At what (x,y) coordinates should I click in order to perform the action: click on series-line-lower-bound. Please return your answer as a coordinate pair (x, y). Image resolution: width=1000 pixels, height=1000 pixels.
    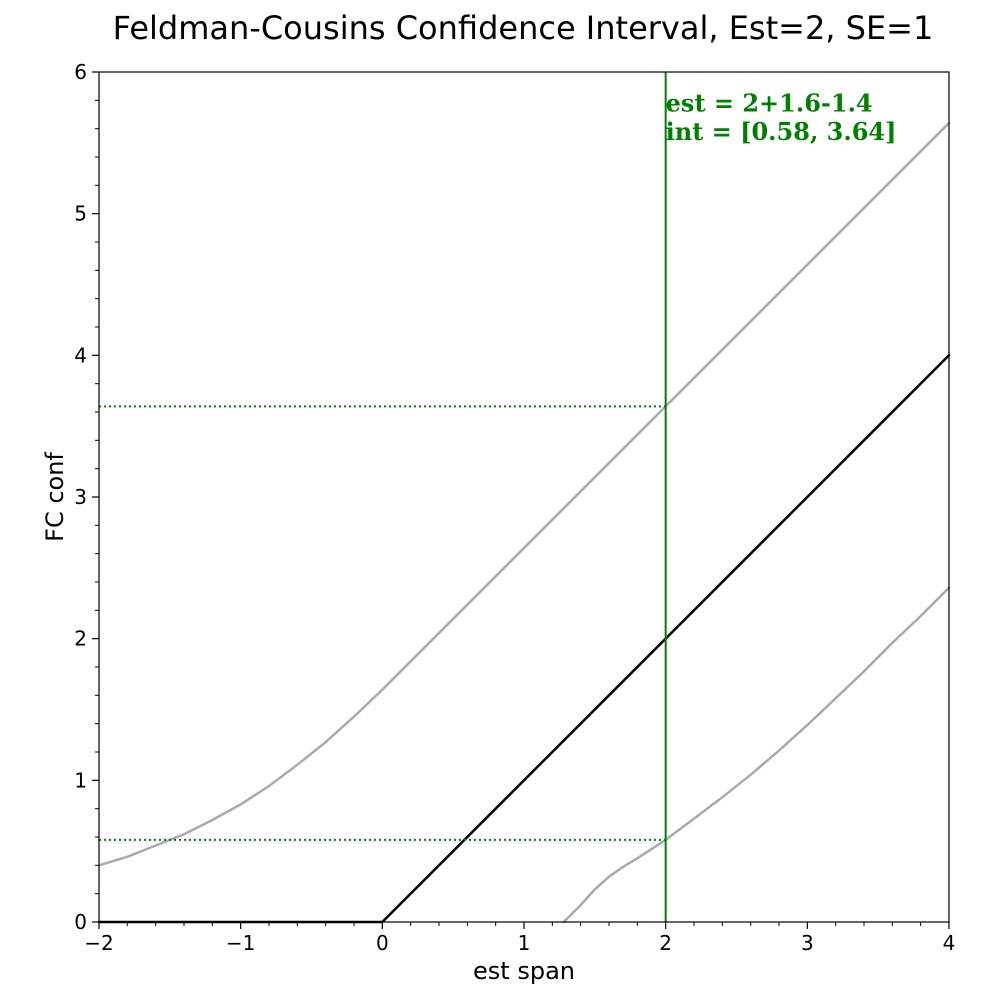
    Looking at the image, I should click on (756, 755).